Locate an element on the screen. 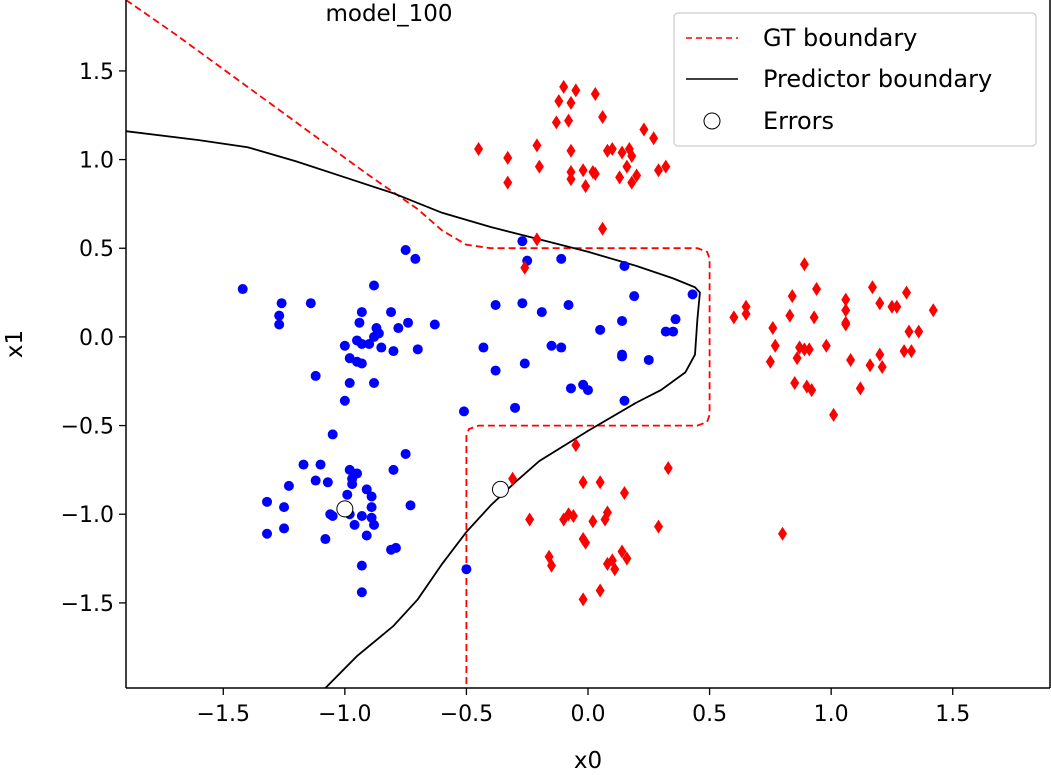 The height and width of the screenshot is (775, 1051). x-tick-label: 0.5 is located at coordinates (709, 714).